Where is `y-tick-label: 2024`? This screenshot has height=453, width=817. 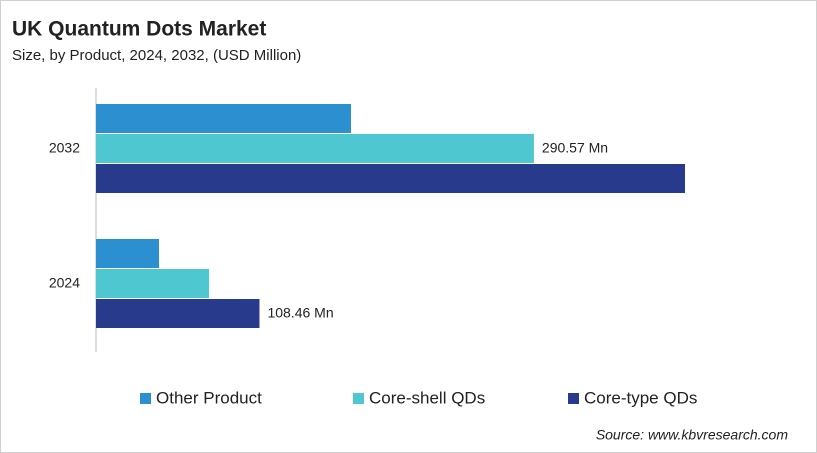
y-tick-label: 2024 is located at coordinates (64, 283).